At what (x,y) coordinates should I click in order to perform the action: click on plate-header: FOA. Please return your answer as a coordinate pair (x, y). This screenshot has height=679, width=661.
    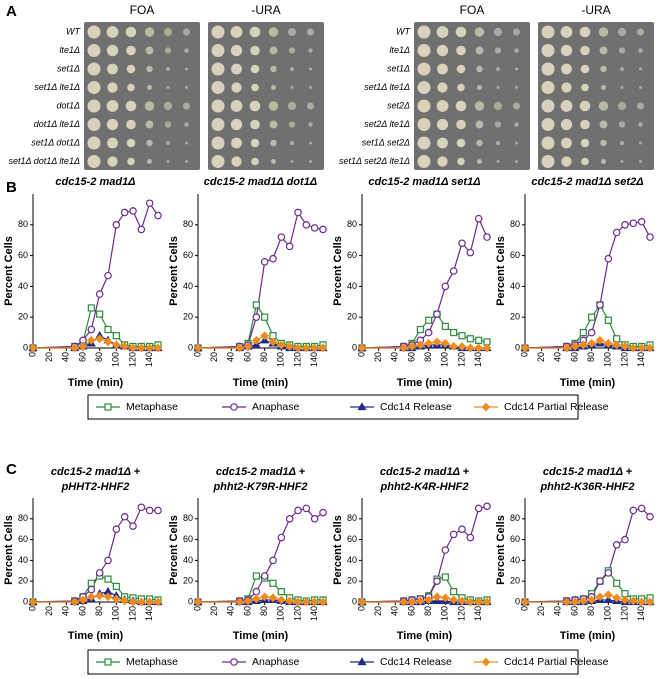
    Looking at the image, I should click on (142, 10).